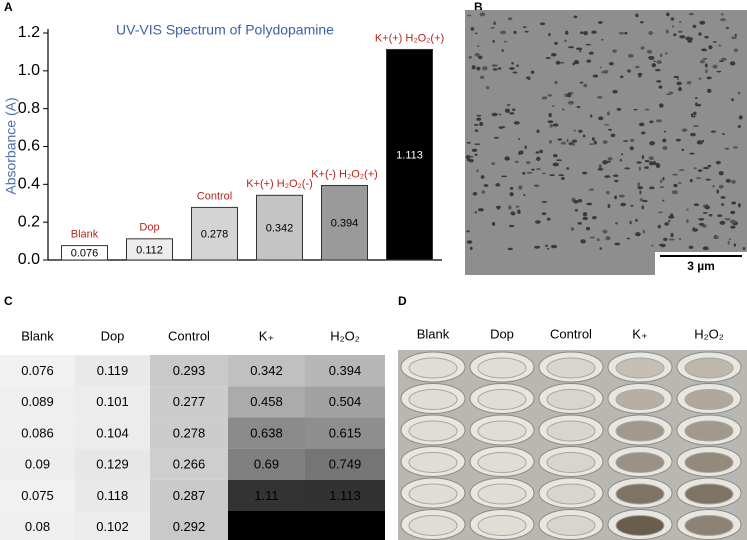 The width and height of the screenshot is (747, 540). I want to click on photo-column-label: Dop, so click(502, 333).